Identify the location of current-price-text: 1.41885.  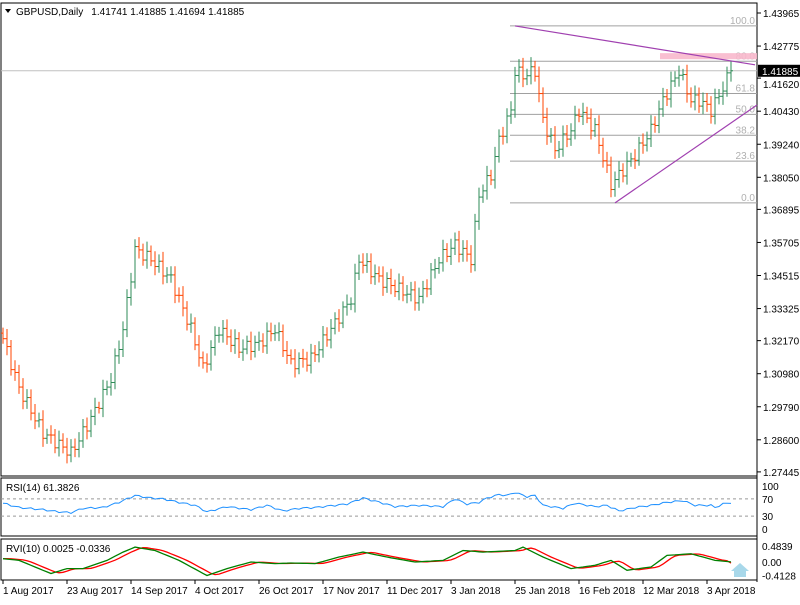
(780, 72).